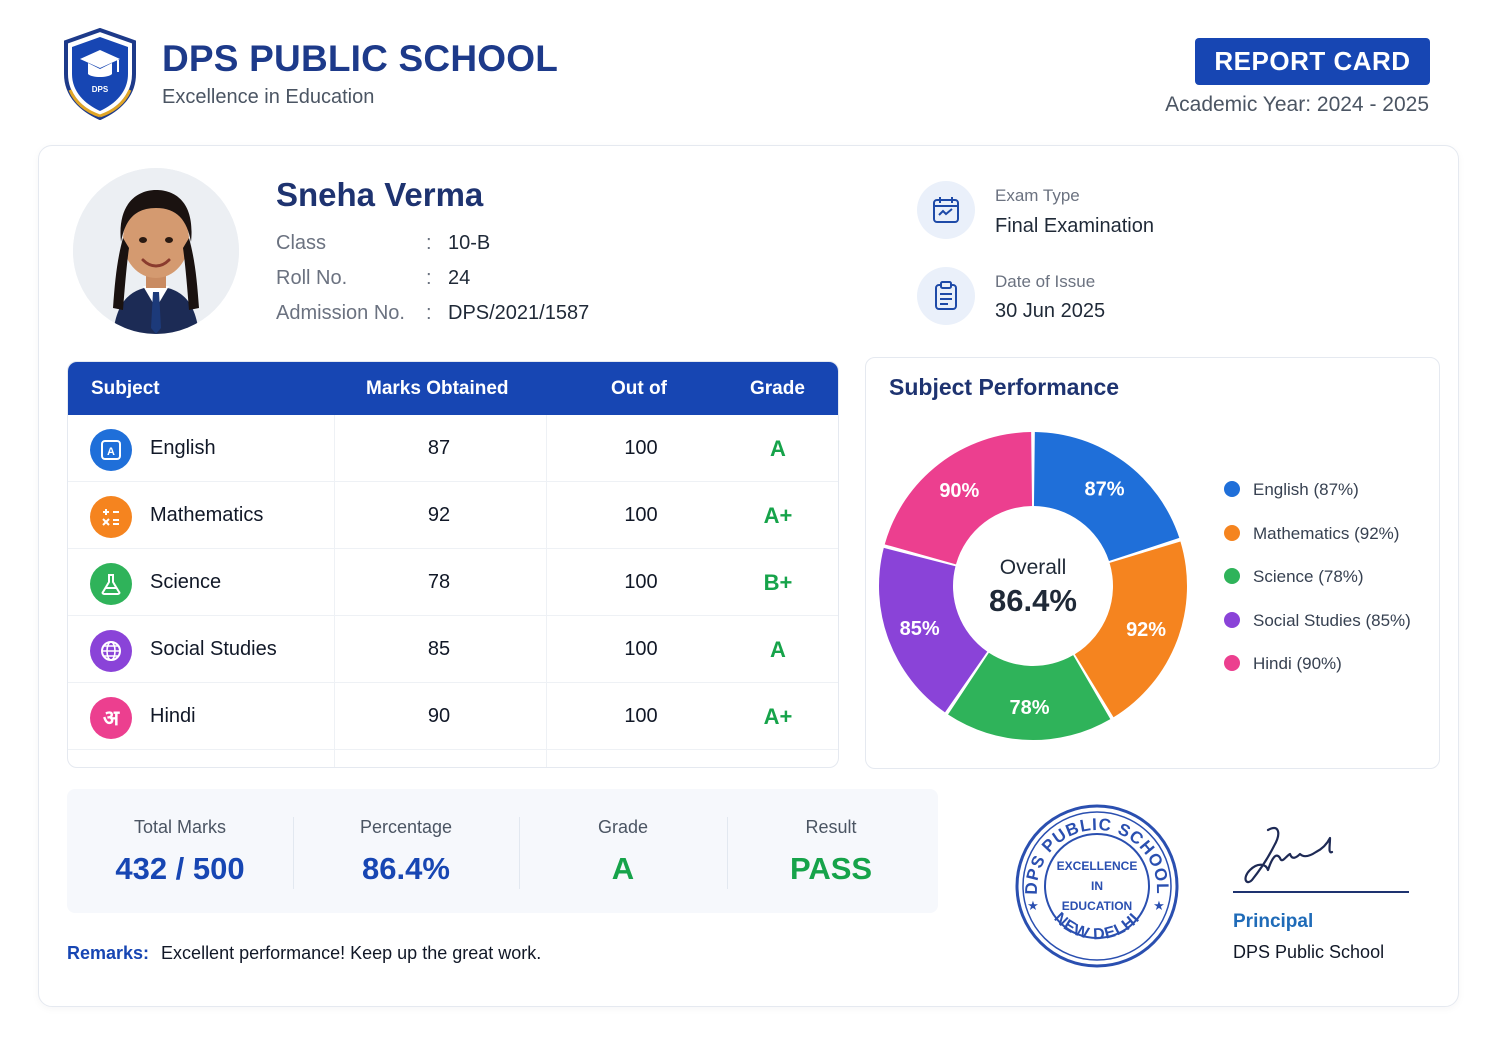  What do you see at coordinates (108, 953) in the screenshot?
I see `remarks-label: Remarks:` at bounding box center [108, 953].